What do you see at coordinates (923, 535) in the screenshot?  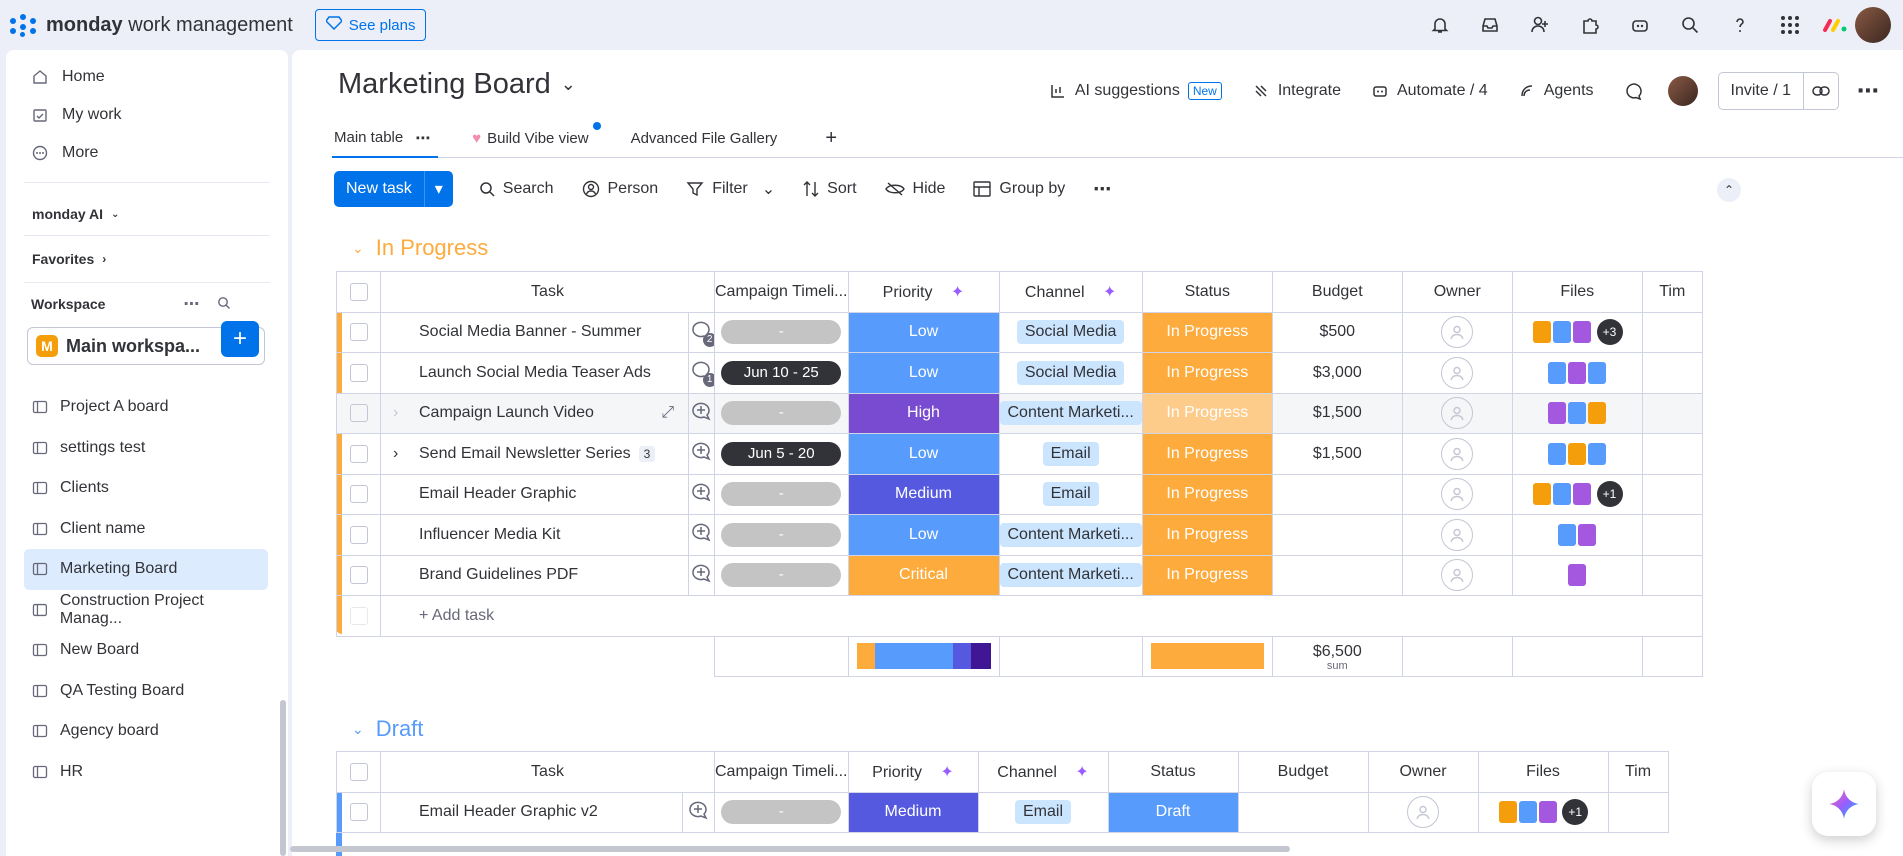 I see `priority-cell: Low` at bounding box center [923, 535].